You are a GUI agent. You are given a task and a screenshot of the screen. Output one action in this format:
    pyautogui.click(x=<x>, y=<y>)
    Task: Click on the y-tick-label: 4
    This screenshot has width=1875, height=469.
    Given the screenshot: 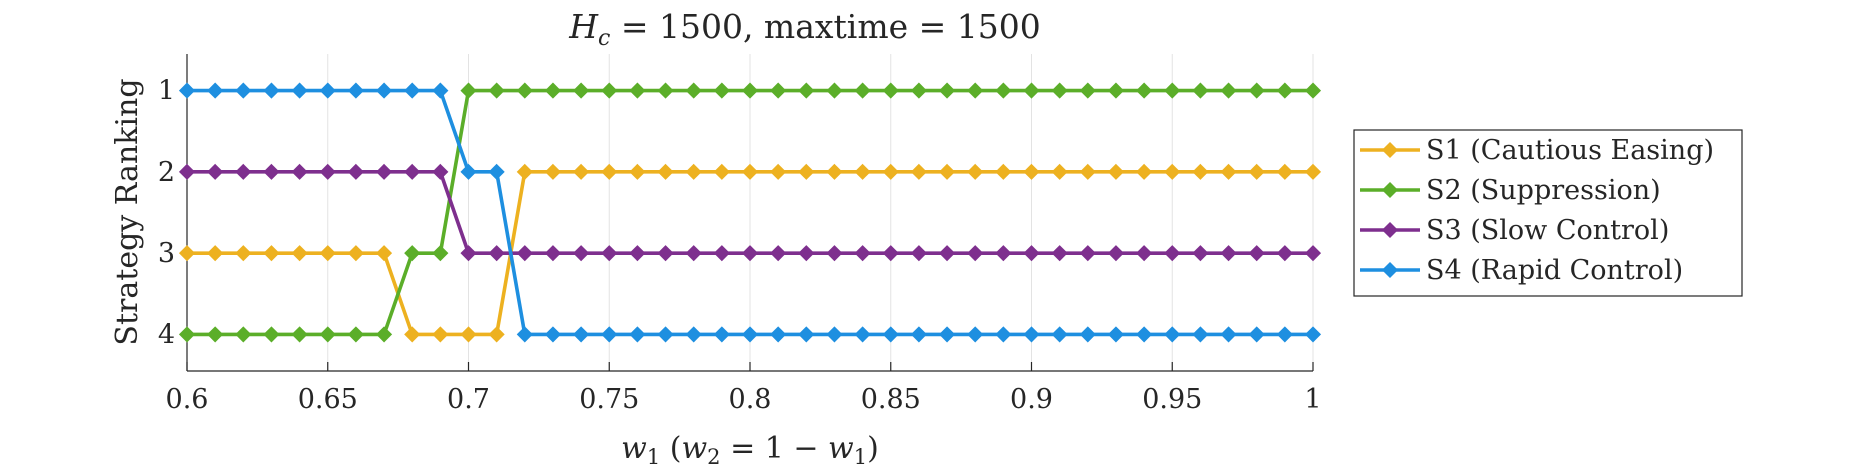 What is the action you would take?
    pyautogui.click(x=166, y=334)
    